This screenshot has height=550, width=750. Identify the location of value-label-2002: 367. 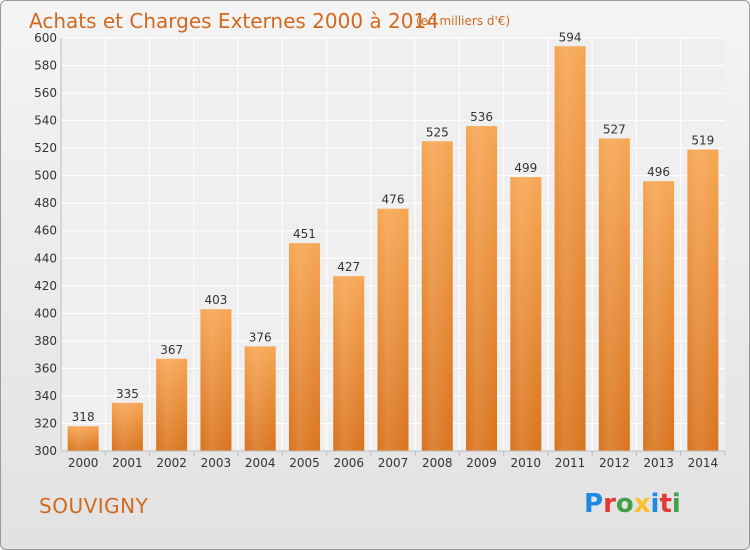
(171, 350).